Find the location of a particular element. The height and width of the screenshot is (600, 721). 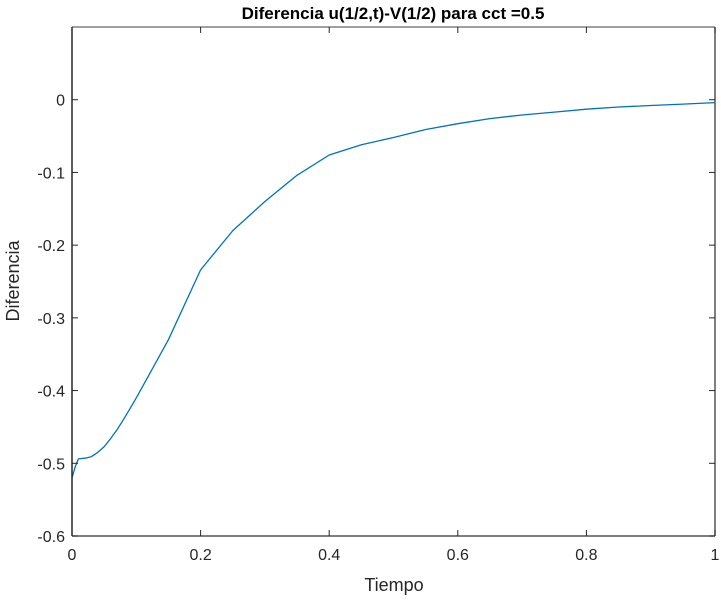

x-tick-label: 1 is located at coordinates (715, 555).